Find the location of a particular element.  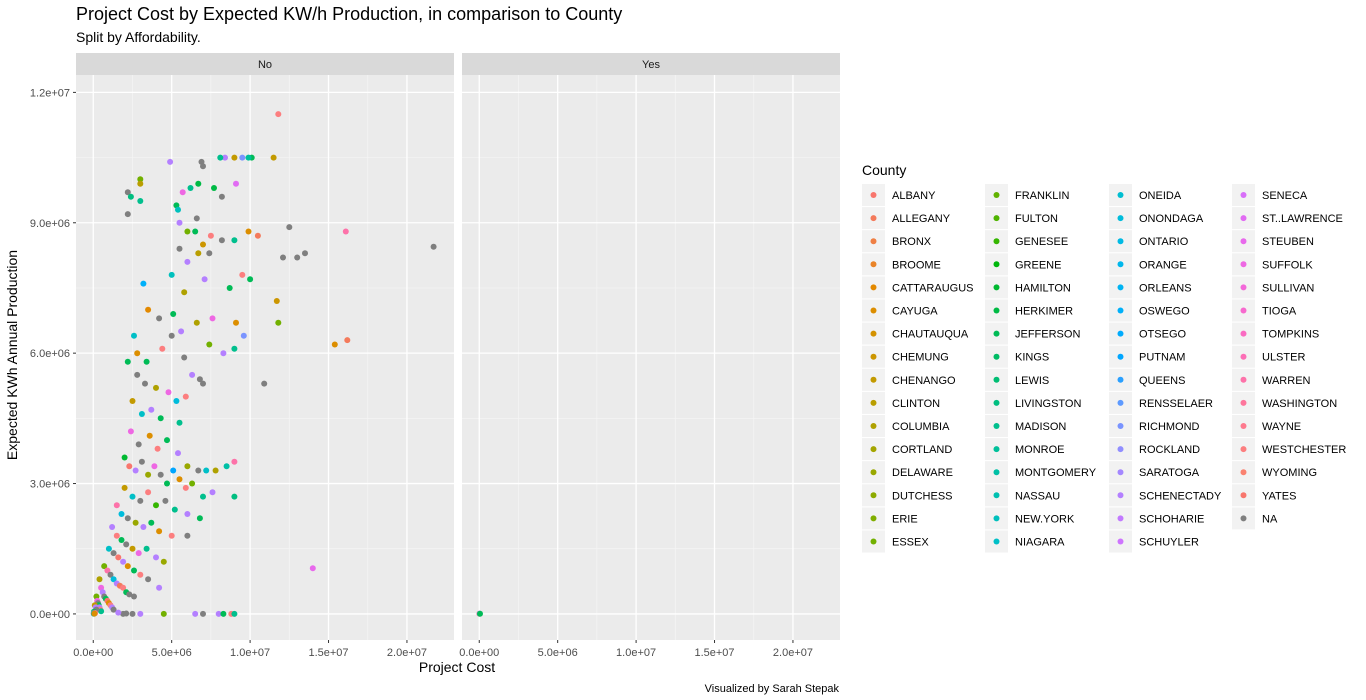

legend-item: ROCKLAND is located at coordinates (1154, 449).